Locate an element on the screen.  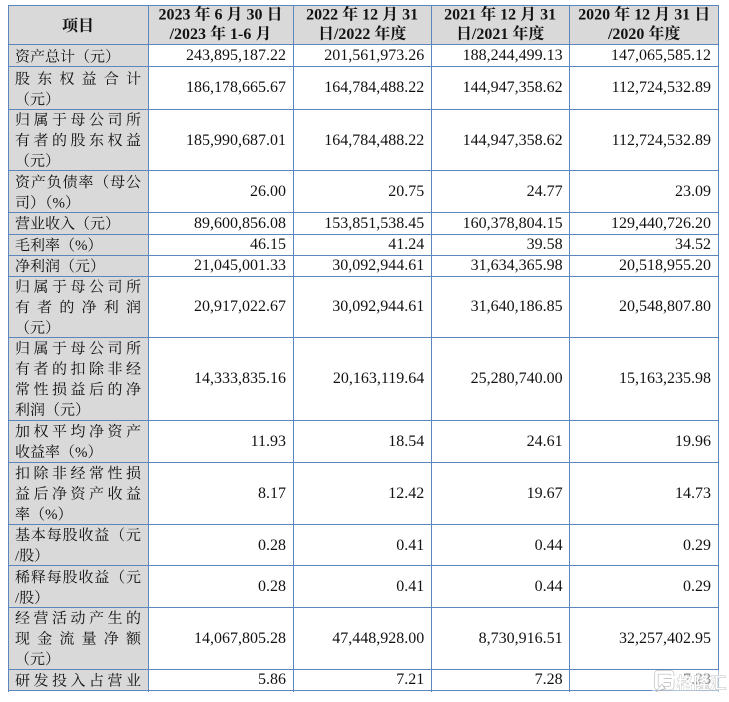
text-run: /2023 is located at coordinates (187, 34).